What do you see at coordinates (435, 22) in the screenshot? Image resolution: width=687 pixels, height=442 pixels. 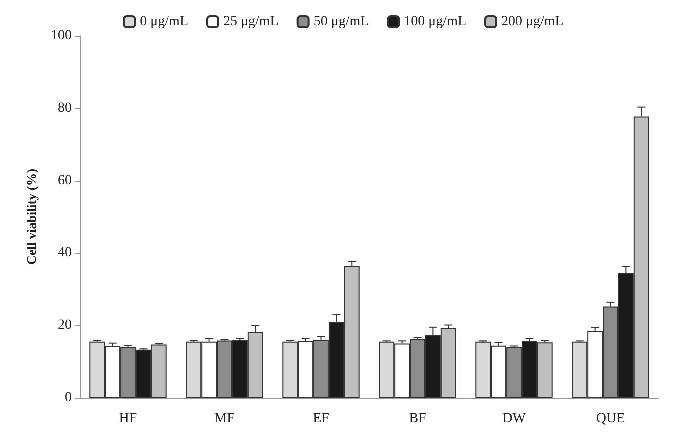 I see `legend-label: 100 μg/mL` at bounding box center [435, 22].